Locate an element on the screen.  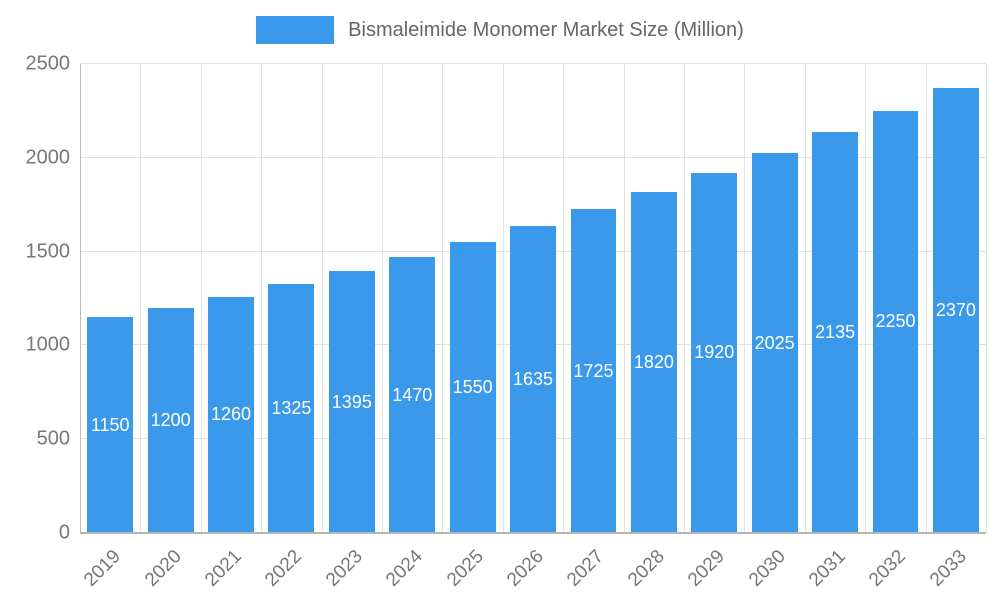
bar: 1470 is located at coordinates (412, 395).